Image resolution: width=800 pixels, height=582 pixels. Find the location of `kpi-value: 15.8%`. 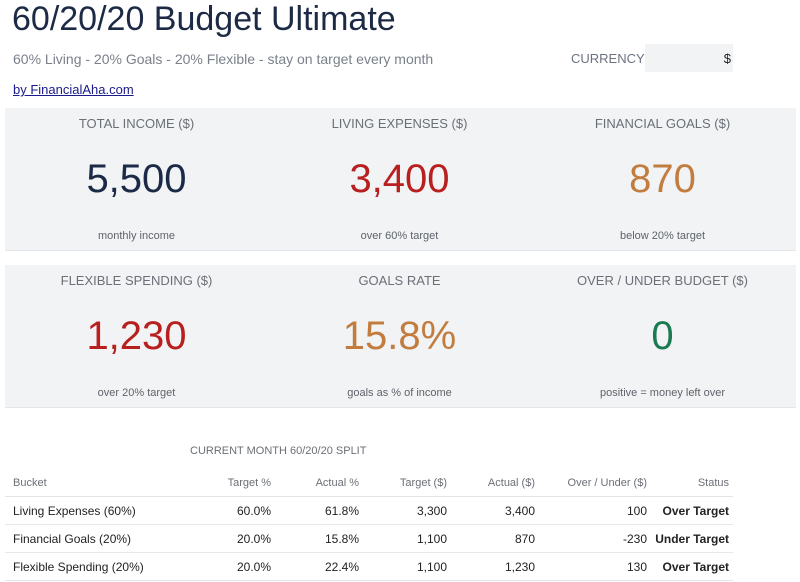

kpi-value: 15.8% is located at coordinates (399, 336).